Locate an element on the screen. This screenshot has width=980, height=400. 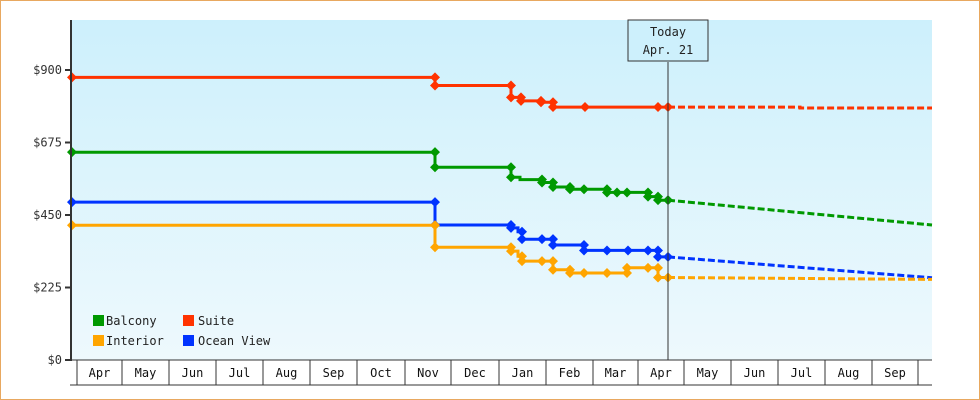
legend-item-ocean-view: Ocean View is located at coordinates (227, 341).